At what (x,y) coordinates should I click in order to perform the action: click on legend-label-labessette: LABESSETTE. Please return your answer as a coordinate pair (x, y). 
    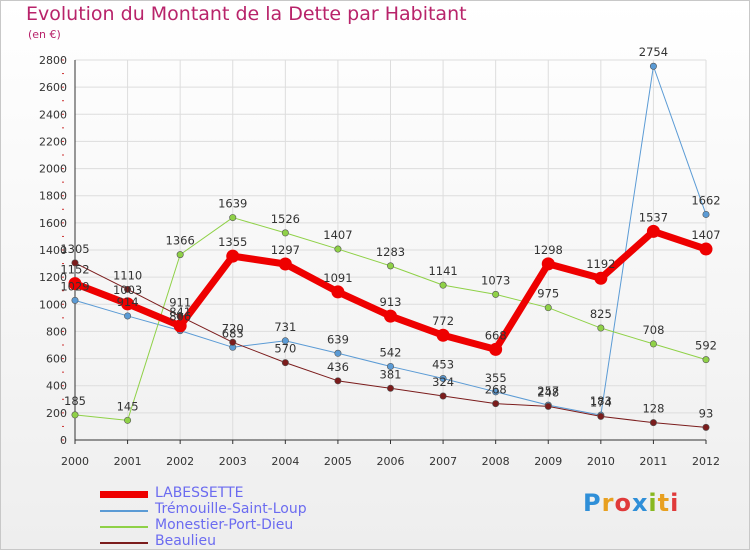
    Looking at the image, I should click on (199, 493).